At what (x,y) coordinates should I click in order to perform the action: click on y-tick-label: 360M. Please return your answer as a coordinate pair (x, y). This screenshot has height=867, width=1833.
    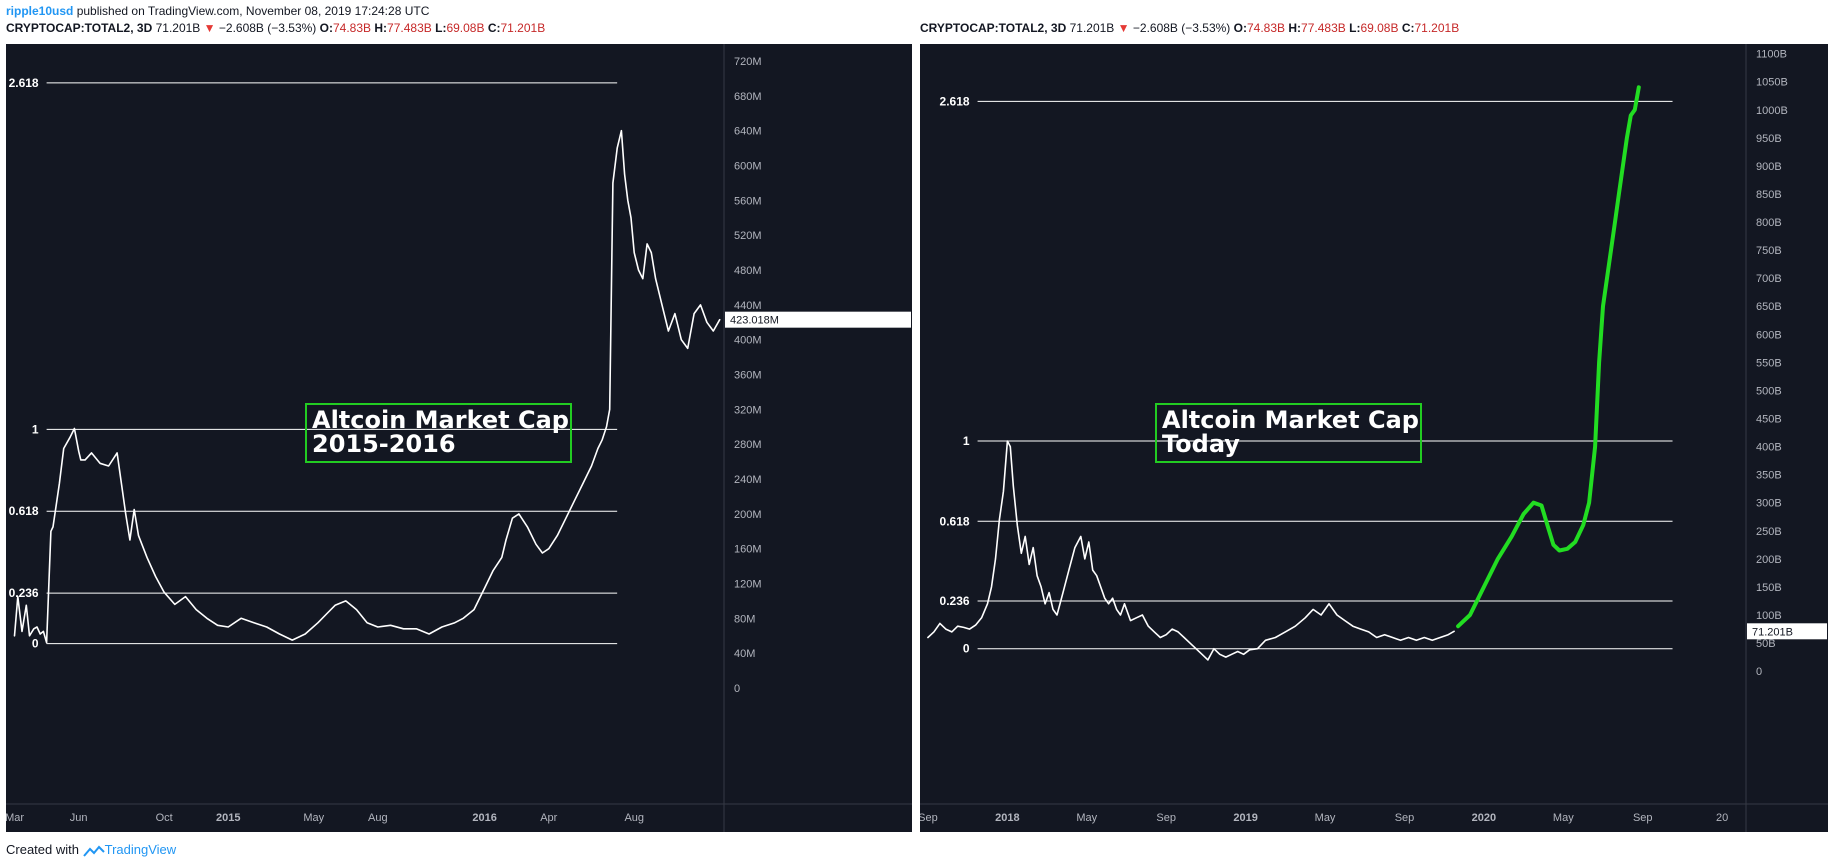
    Looking at the image, I should click on (748, 376).